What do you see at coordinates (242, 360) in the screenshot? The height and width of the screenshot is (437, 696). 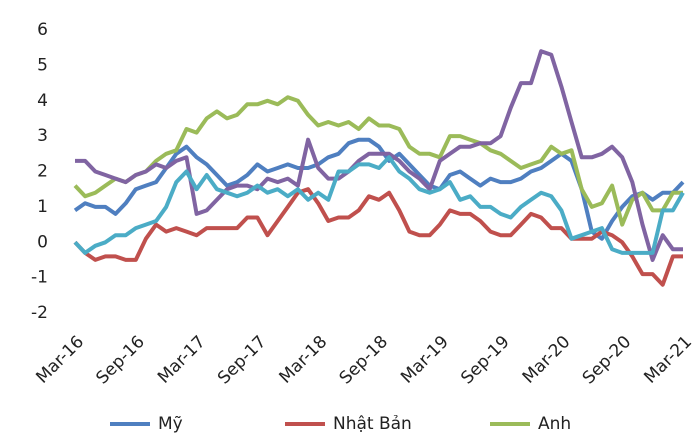 I see `x-tick-label: Sep-17` at bounding box center [242, 360].